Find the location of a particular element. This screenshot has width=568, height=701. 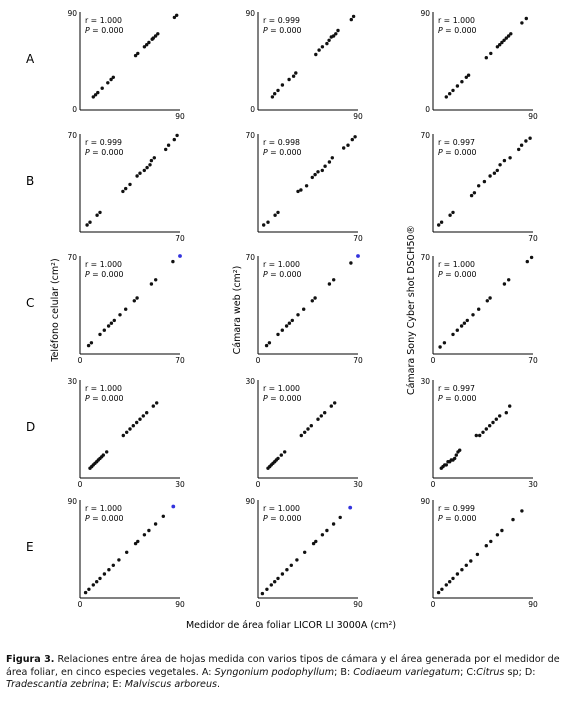

y-tick-min-a-1: 0 is located at coordinates (74, 109).